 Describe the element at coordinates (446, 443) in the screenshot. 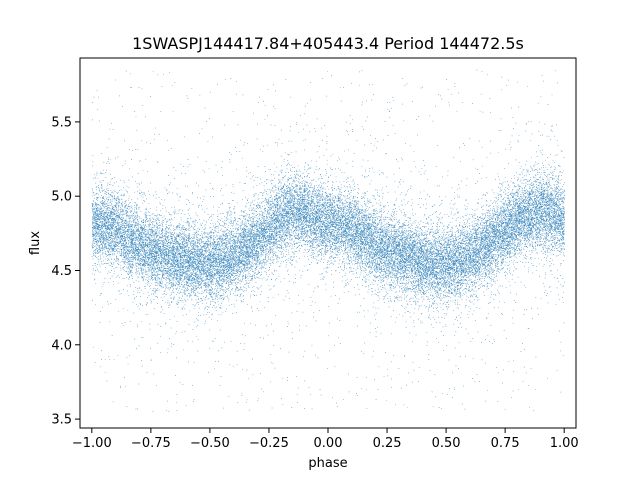

I see `x-tick-label: 0.50` at that location.